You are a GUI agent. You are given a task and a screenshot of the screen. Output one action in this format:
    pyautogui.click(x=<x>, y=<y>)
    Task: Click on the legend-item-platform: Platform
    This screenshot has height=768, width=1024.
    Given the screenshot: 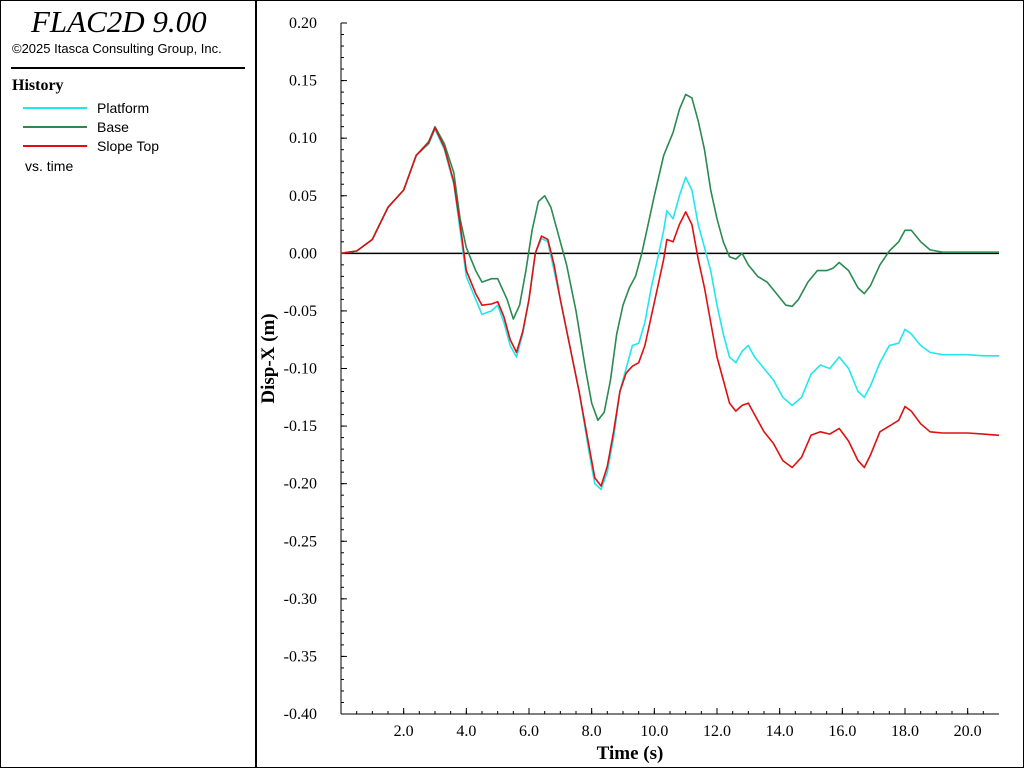 What is the action you would take?
    pyautogui.click(x=133, y=108)
    